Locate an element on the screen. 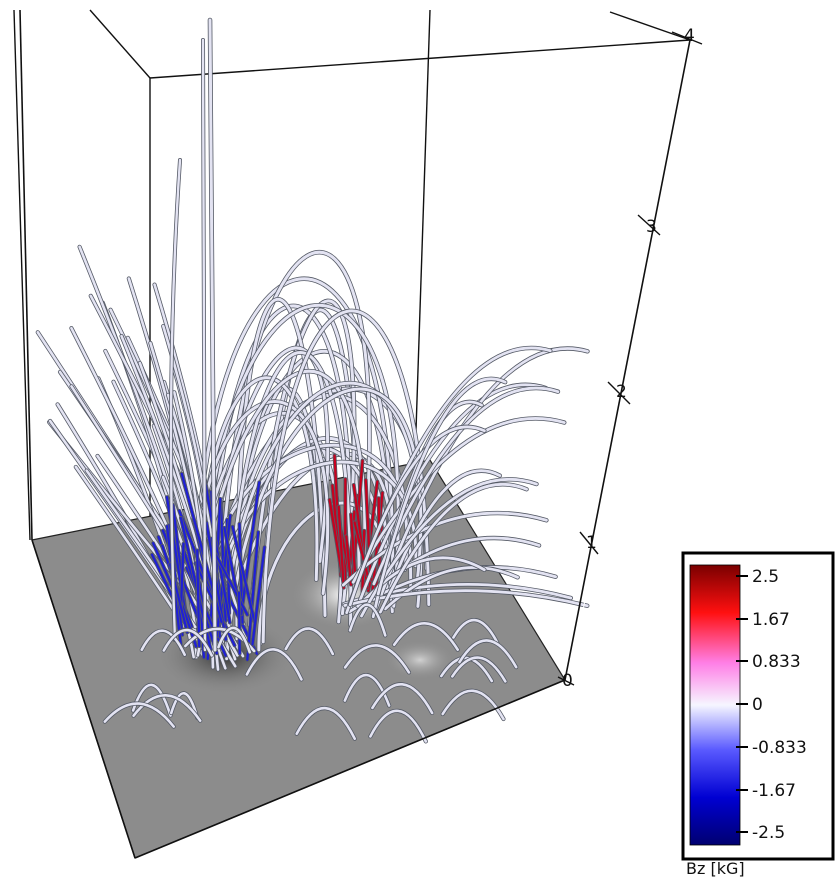  svg-text: -2.5 is located at coordinates (768, 833).